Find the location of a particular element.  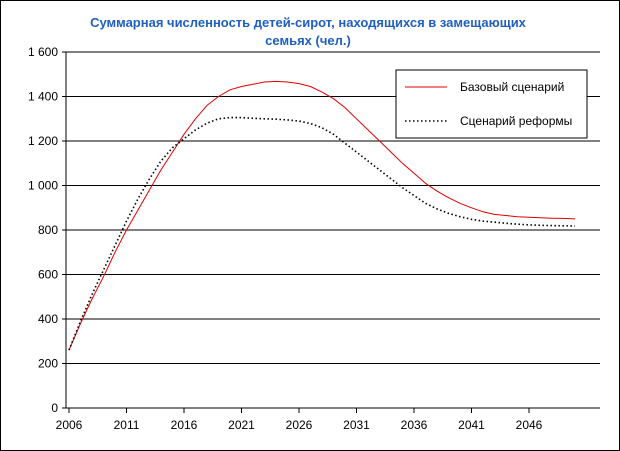

tick-label-y-200: 200 is located at coordinates (48, 364).